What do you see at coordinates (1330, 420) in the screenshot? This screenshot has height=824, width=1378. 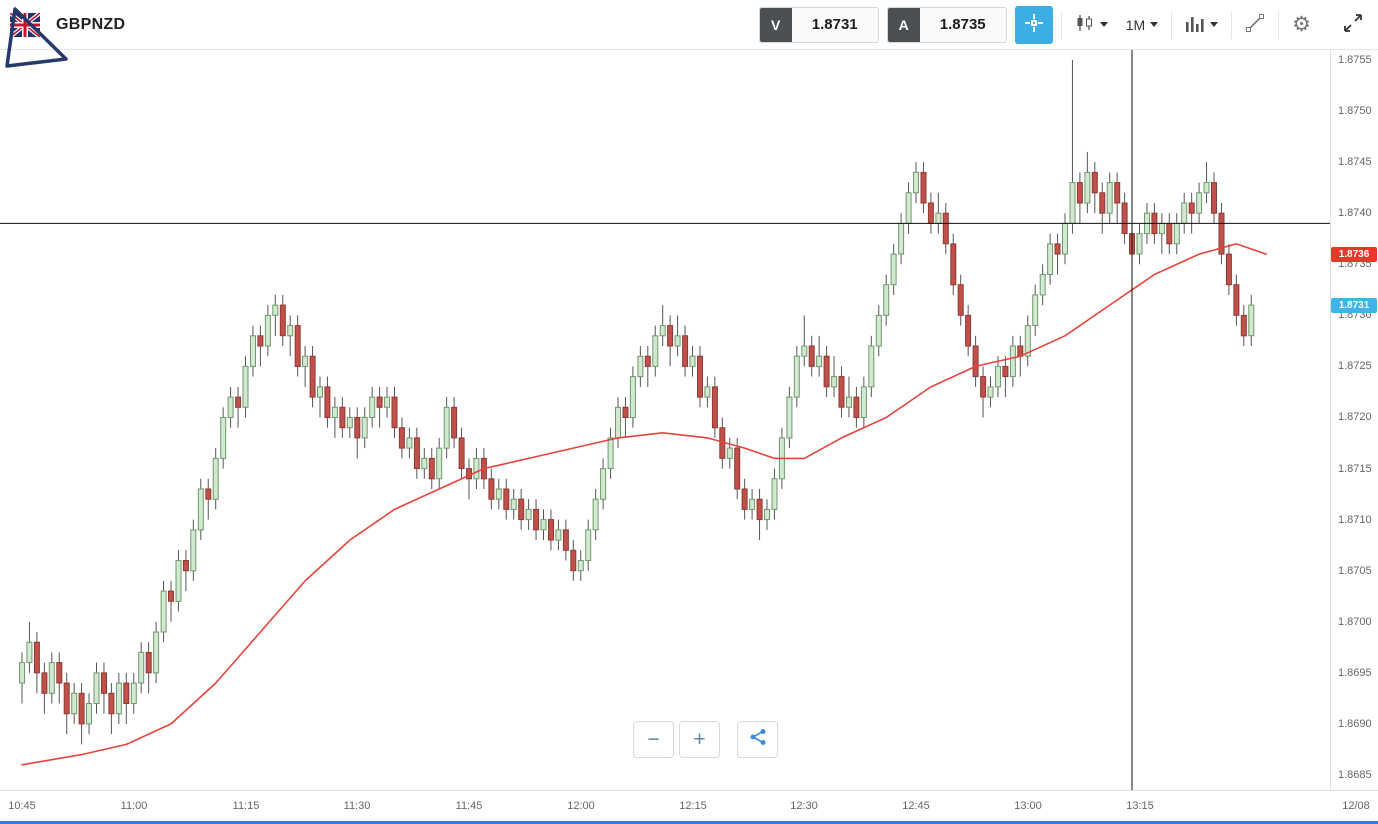 I see `price-axis-border` at bounding box center [1330, 420].